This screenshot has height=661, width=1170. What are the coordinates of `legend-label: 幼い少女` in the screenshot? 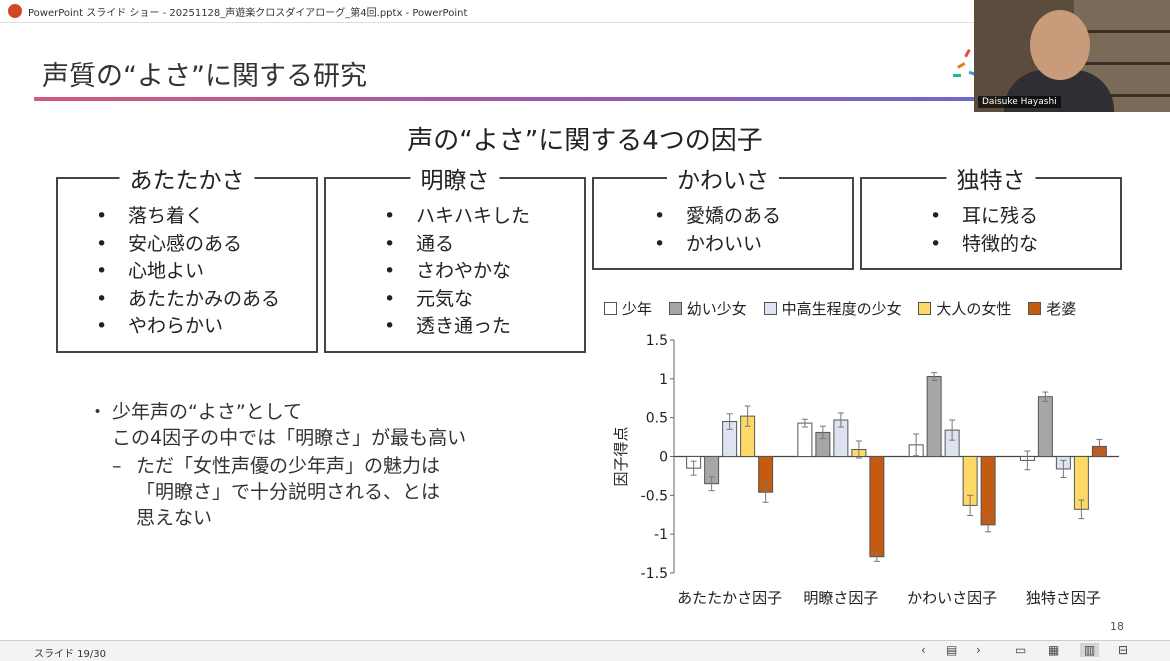 It's located at (716, 309).